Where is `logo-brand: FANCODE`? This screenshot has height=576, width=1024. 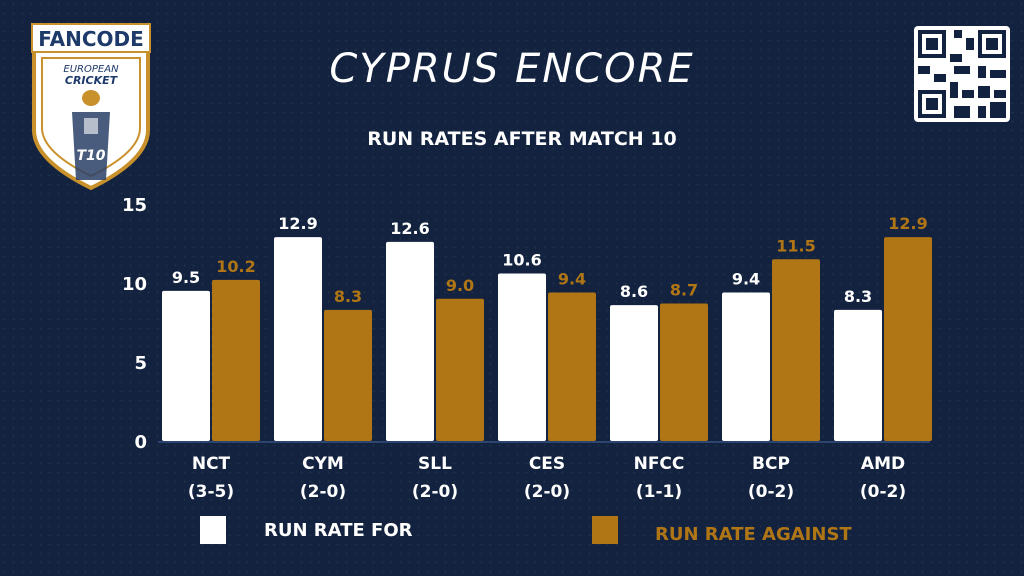
logo-brand: FANCODE is located at coordinates (91, 39).